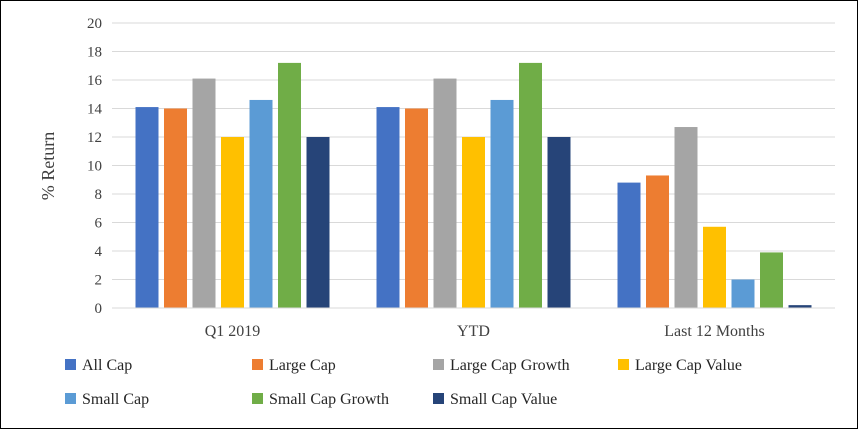 The image size is (858, 429). I want to click on bar-small-cap-value-q1-2019, so click(318, 222).